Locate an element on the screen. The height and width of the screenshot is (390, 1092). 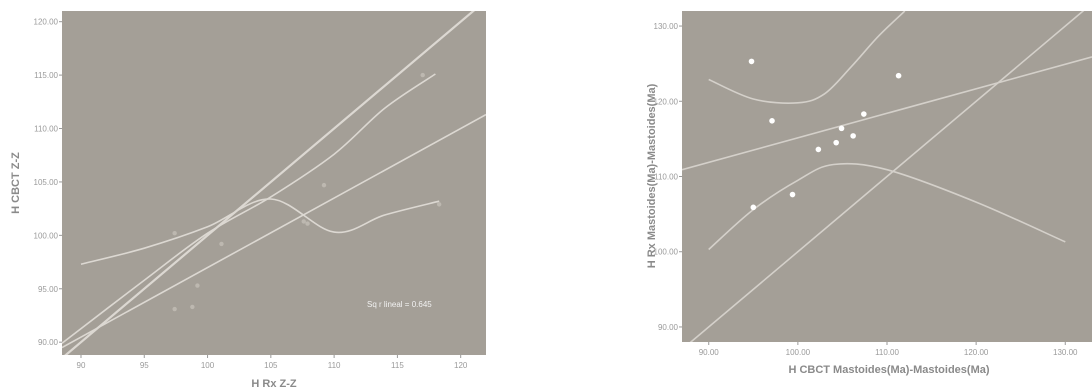
x-tick-label: 105 is located at coordinates (271, 365).